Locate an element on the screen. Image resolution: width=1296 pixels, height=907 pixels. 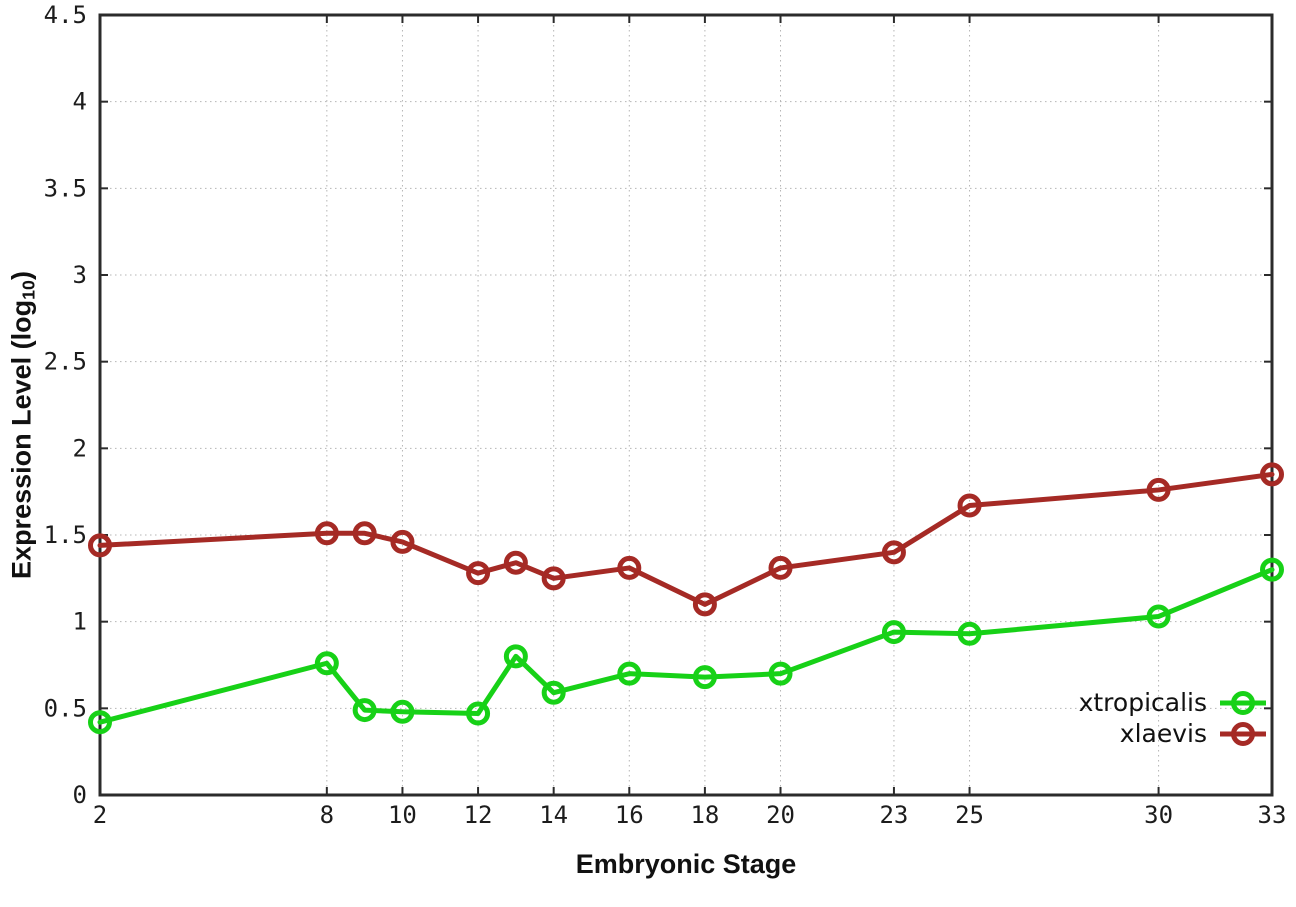
x-tick-label: 2 is located at coordinates (100, 815).